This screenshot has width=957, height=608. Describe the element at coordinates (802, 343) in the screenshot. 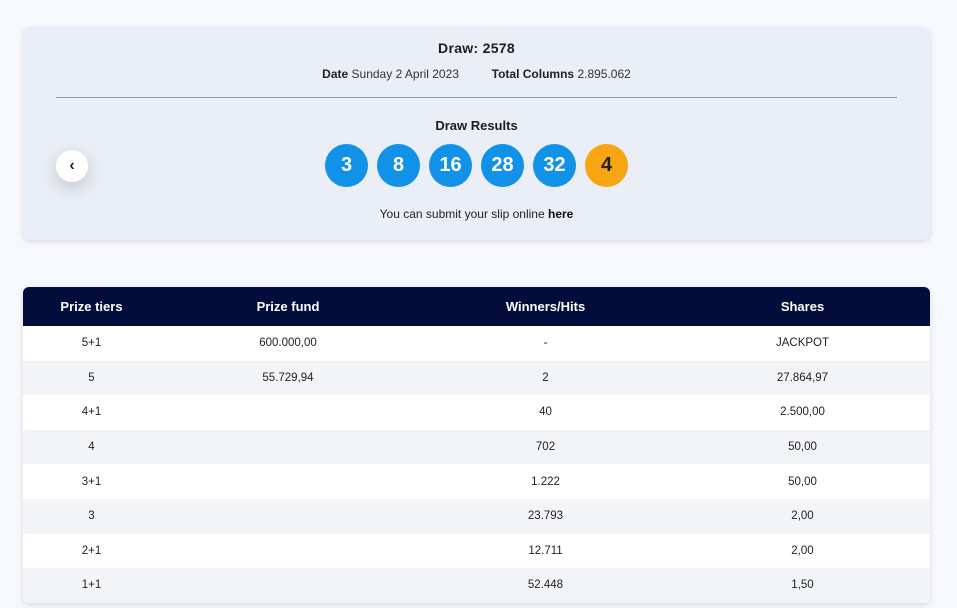

I see `shares-cell: JACKPOT` at that location.